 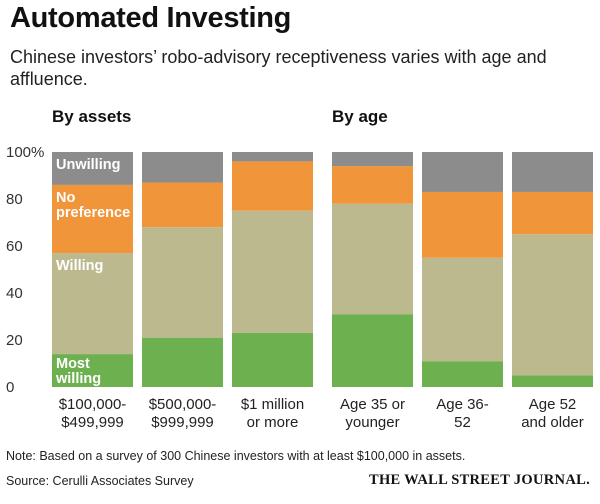 I want to click on x-category-label: and older, so click(x=552, y=422).